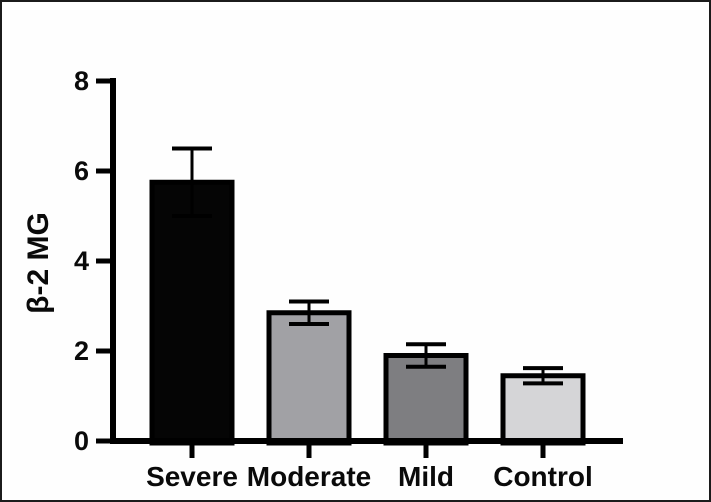 The image size is (711, 502). Describe the element at coordinates (309, 476) in the screenshot. I see `x-label-moderate: Moderate` at that location.